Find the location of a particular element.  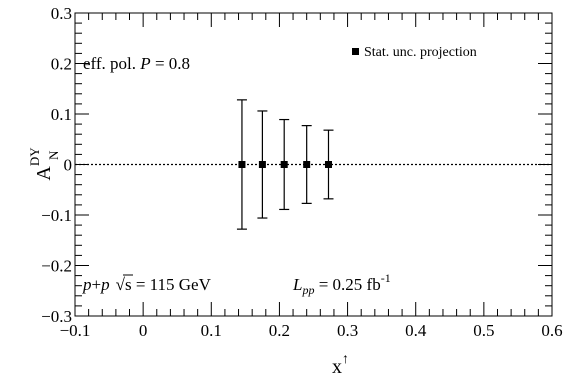

y-tick-label: −0.2 is located at coordinates (56, 266).